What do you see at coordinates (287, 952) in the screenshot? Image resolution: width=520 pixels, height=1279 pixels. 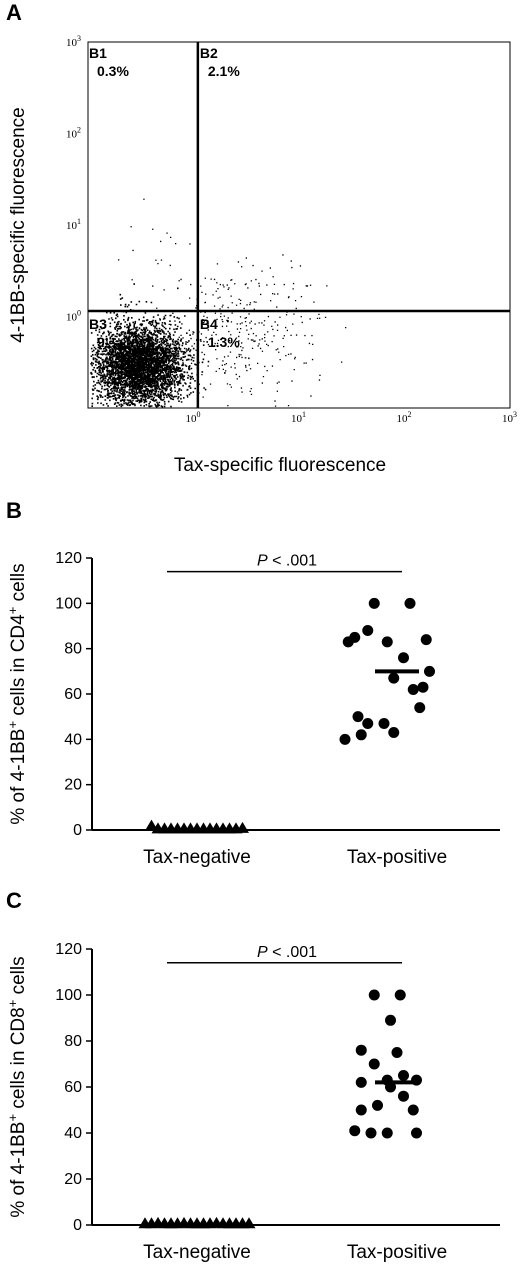 I see `panel-c-p-value: P < .001` at bounding box center [287, 952].